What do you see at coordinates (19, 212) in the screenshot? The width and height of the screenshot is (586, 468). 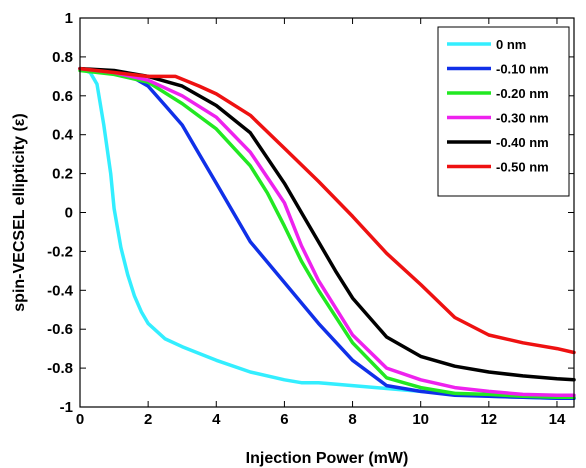 I see `y-axis-title: spin-VECSEL ellipticity (ε)` at bounding box center [19, 212].